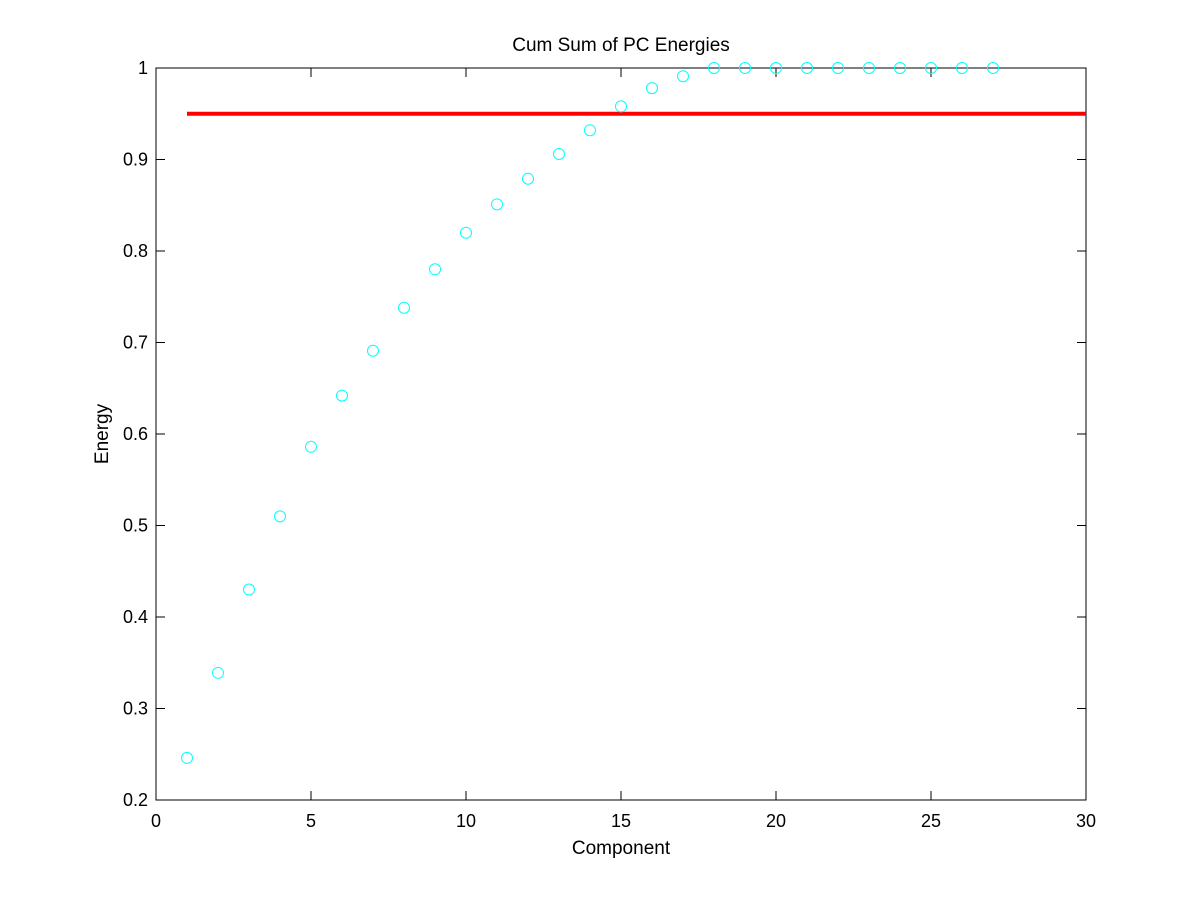 This screenshot has height=900, width=1200. I want to click on x-tick-label: 0, so click(156, 821).